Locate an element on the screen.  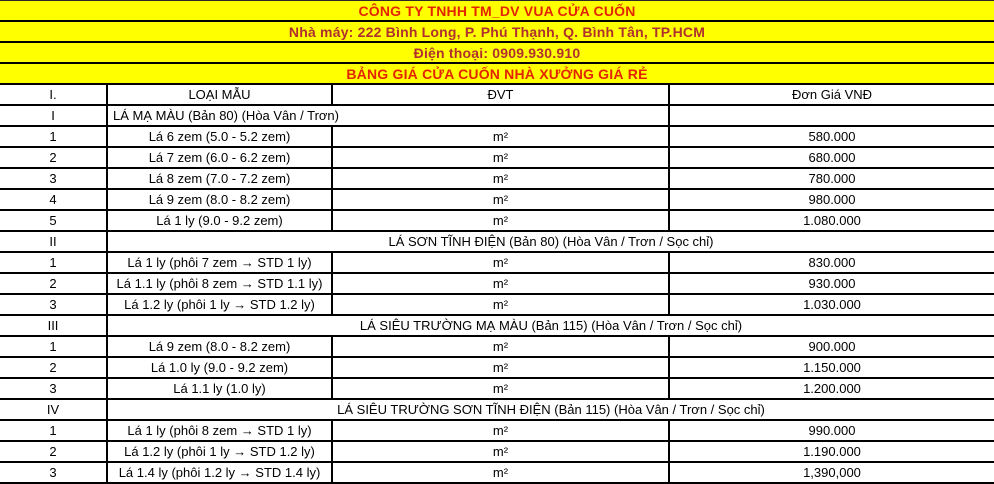
company-name: CÔNG TY TNHH TM_DV VUA CỬA CUỐN is located at coordinates (497, 11).